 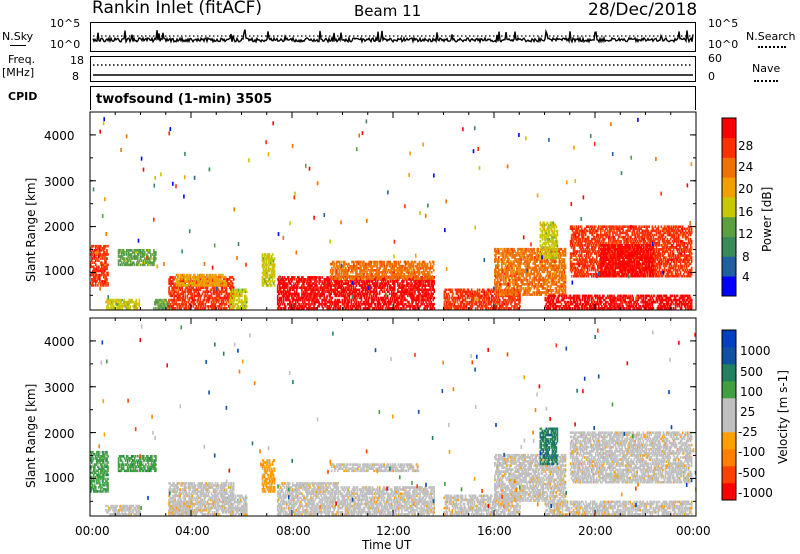 What do you see at coordinates (642, 10) in the screenshot?
I see `date-title: 28/Dec/2018` at bounding box center [642, 10].